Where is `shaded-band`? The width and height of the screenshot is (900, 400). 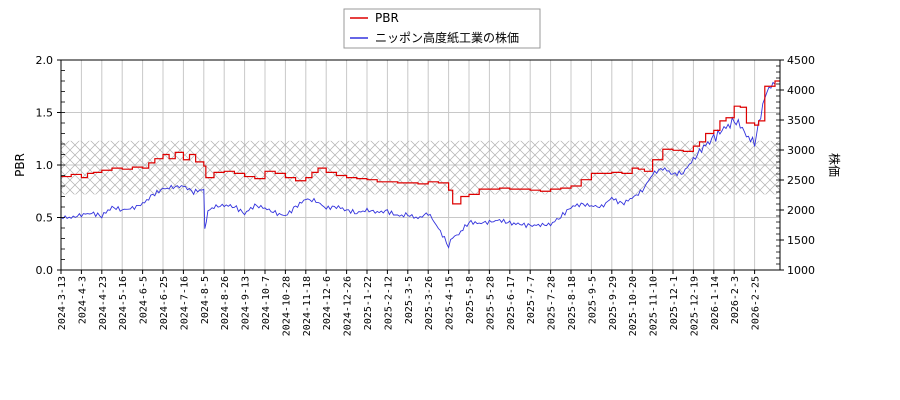 shaded-band is located at coordinates (420, 167).